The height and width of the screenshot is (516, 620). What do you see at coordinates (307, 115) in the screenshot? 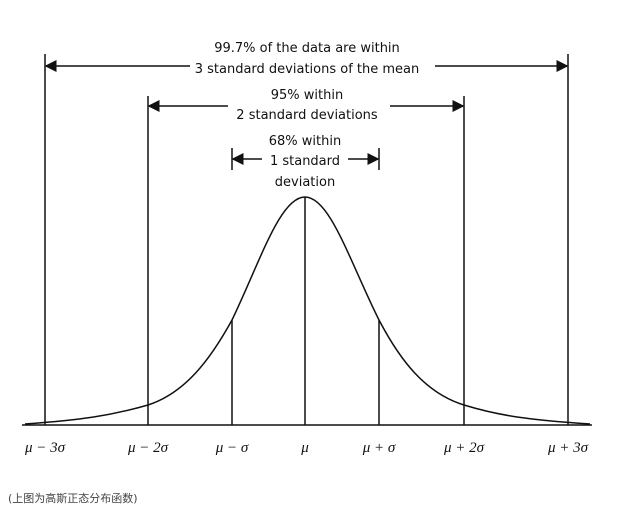
I see `annotation: 2 standard deviations` at bounding box center [307, 115].